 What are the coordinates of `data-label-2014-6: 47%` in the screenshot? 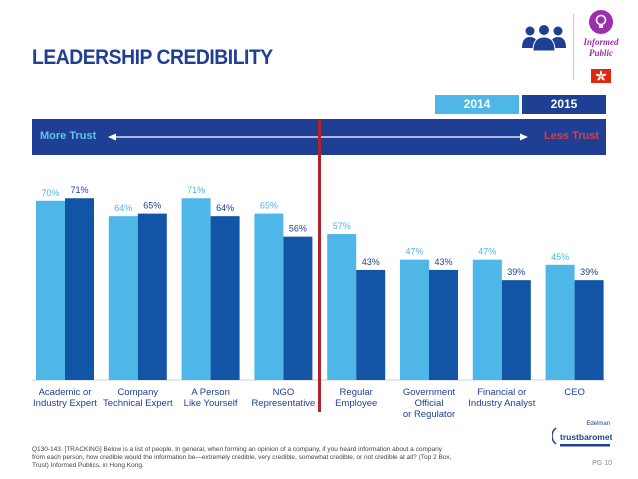 It's located at (487, 252).